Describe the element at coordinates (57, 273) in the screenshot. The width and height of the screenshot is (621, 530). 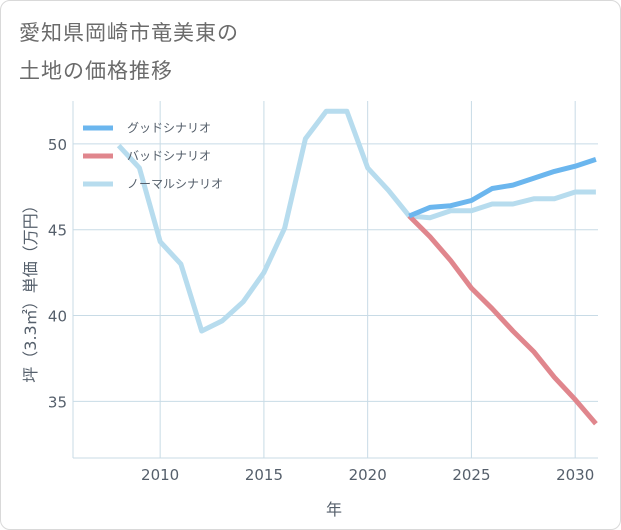
I see `y-tick-labels: 35 40 45 50` at that location.